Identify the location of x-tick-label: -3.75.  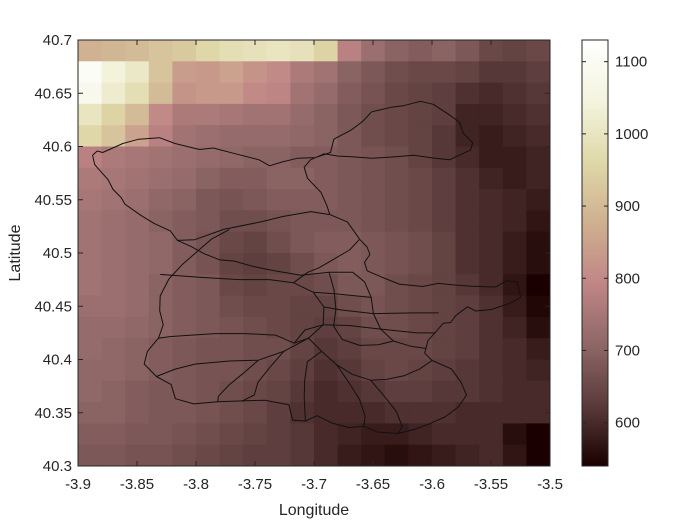
(255, 484).